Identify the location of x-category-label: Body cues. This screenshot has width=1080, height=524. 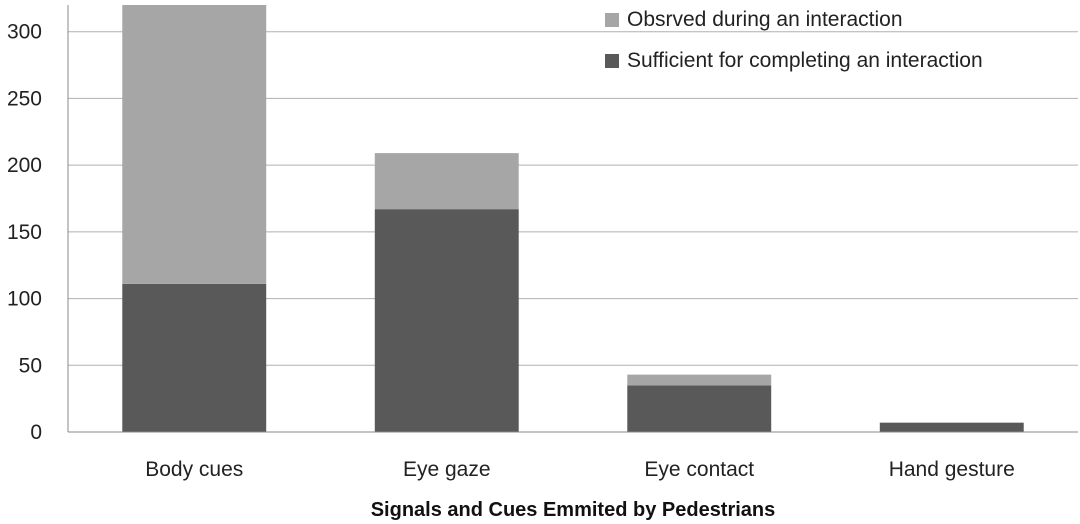
(194, 469).